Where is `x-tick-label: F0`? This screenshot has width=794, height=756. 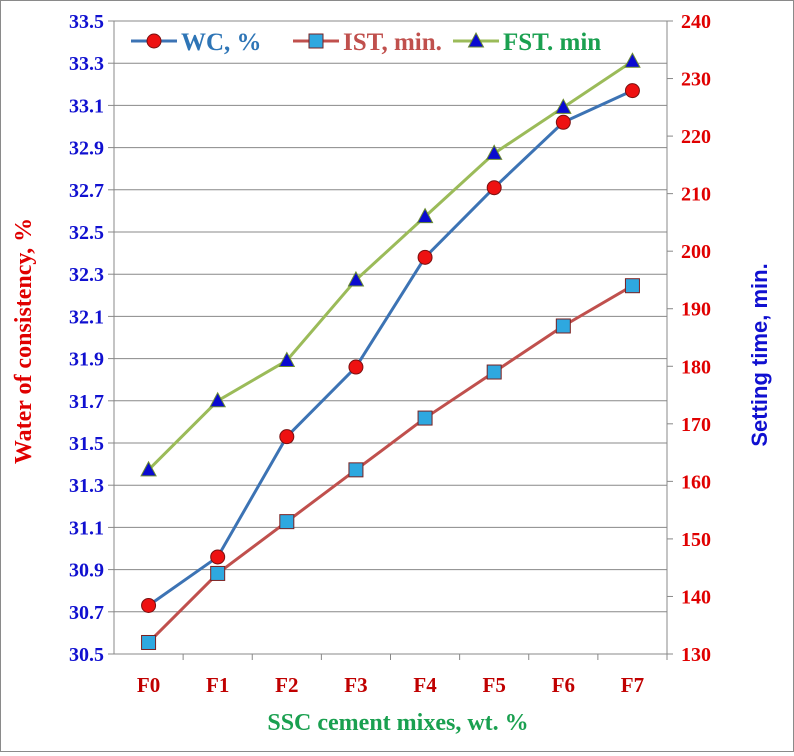
x-tick-label: F0 is located at coordinates (148, 685).